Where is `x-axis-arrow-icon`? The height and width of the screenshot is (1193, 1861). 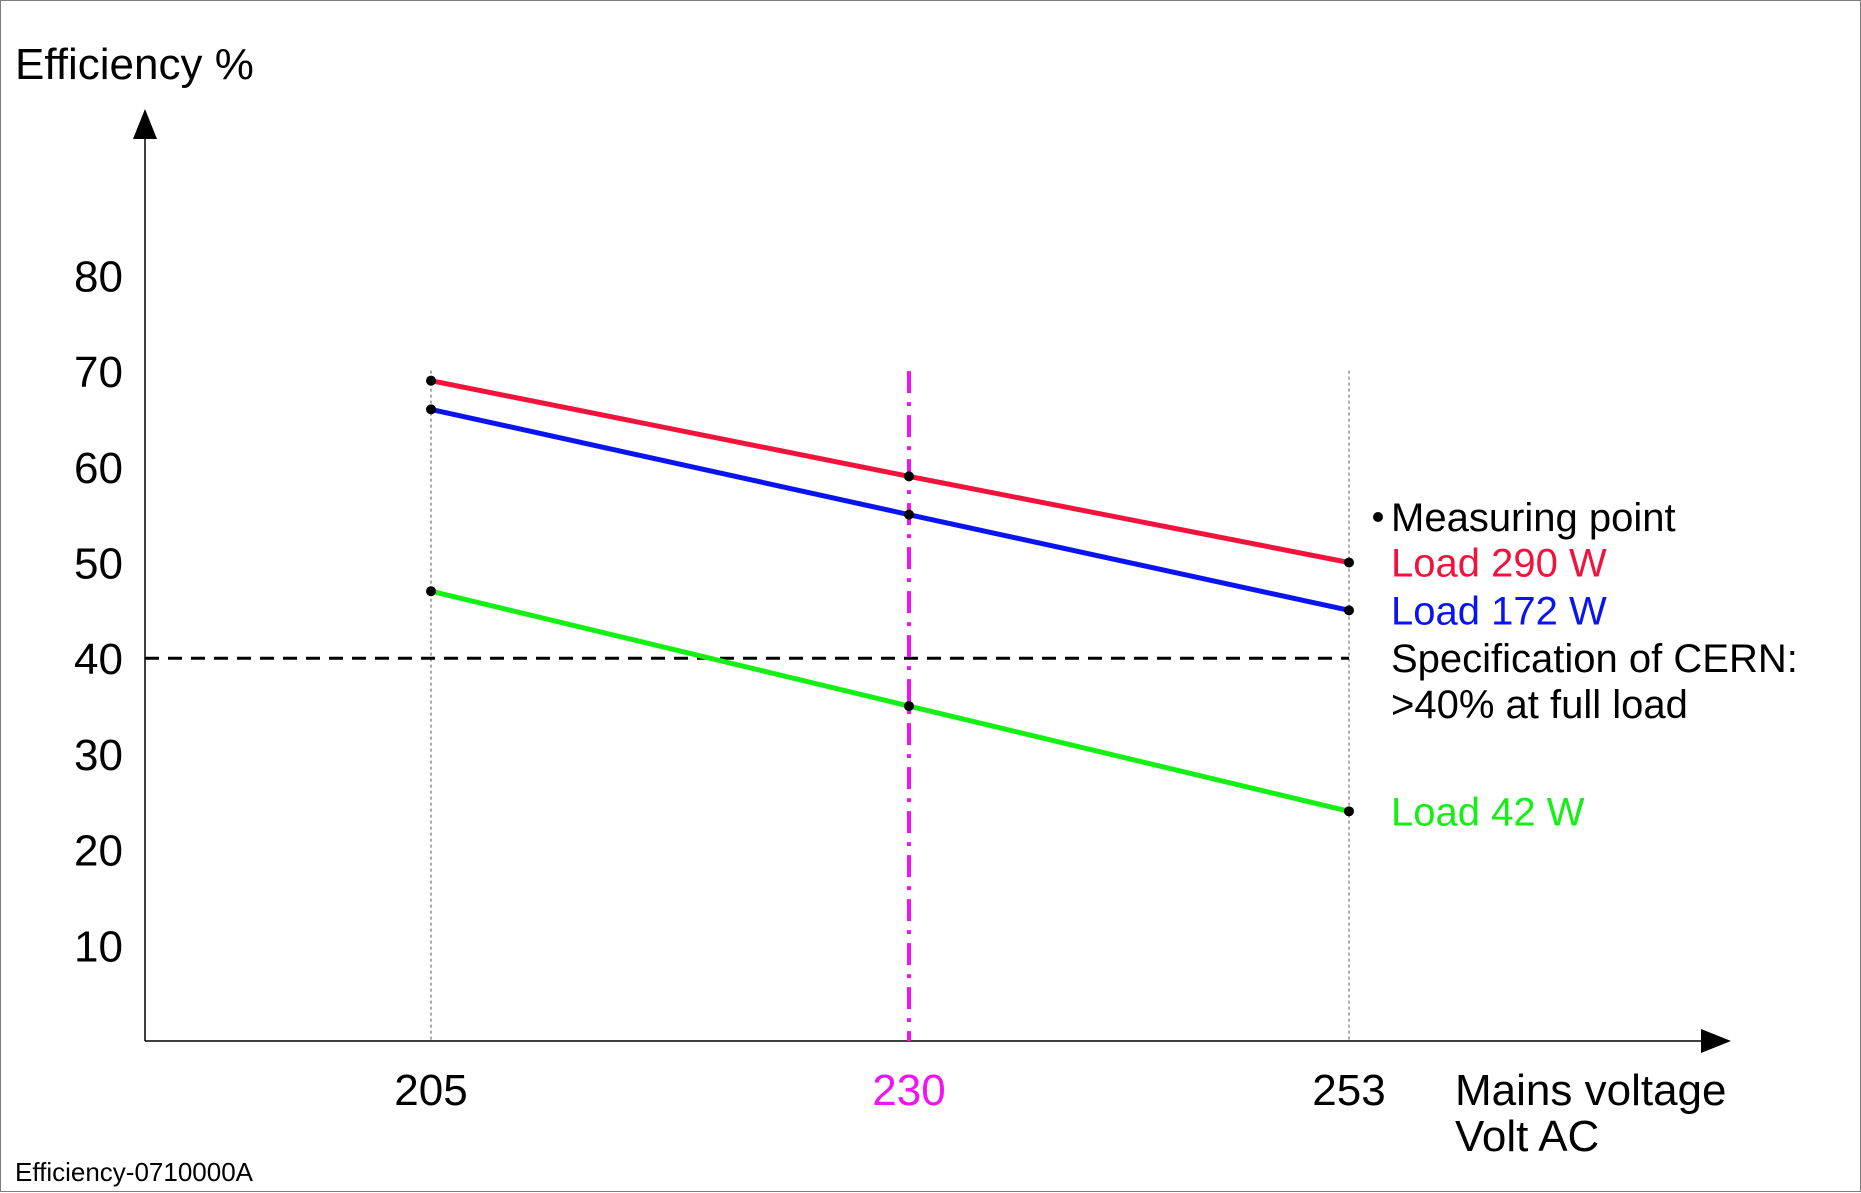 x-axis-arrow-icon is located at coordinates (1716, 1041).